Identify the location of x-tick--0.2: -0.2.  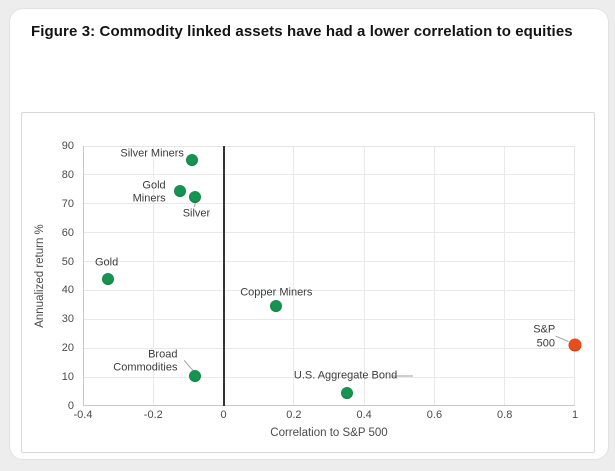
(153, 415).